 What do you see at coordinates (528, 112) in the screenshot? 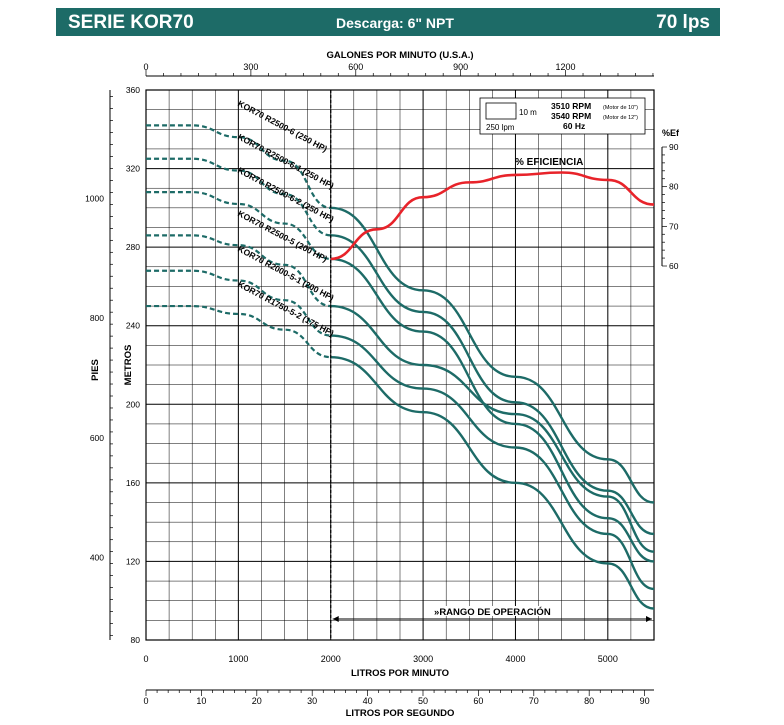
I see `legend-scale-head: 10 m` at bounding box center [528, 112].